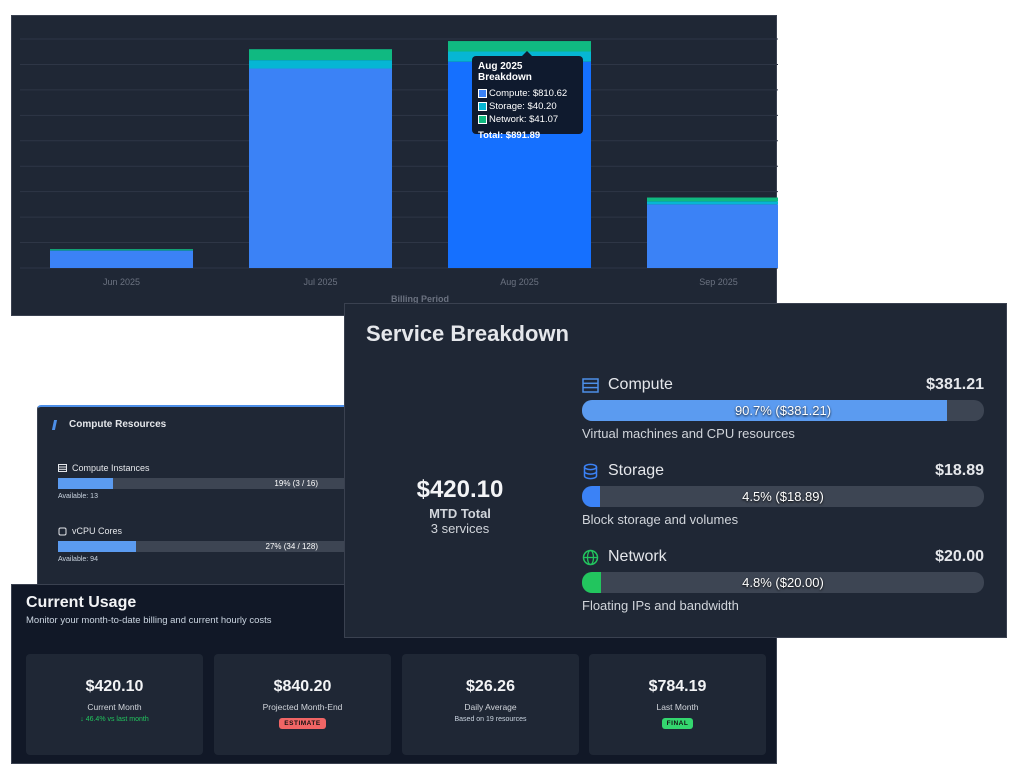 This screenshot has height=772, width=1024. I want to click on service-share-bar: 4.8% ($20.00), so click(783, 582).